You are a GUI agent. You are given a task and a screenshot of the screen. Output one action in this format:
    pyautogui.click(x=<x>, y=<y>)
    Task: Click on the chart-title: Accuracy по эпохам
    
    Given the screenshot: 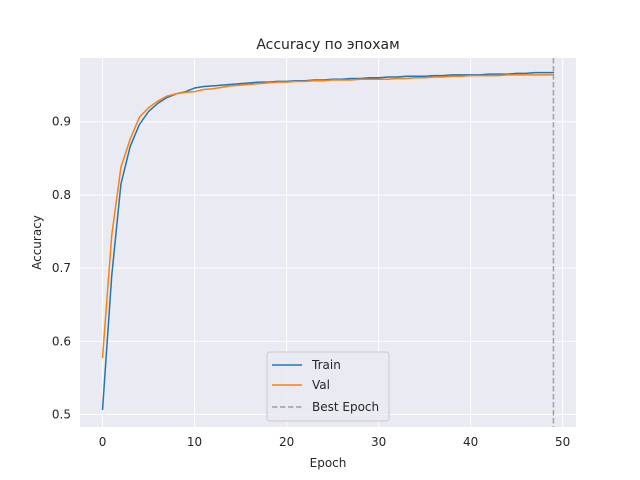 What is the action you would take?
    pyautogui.click(x=327, y=45)
    